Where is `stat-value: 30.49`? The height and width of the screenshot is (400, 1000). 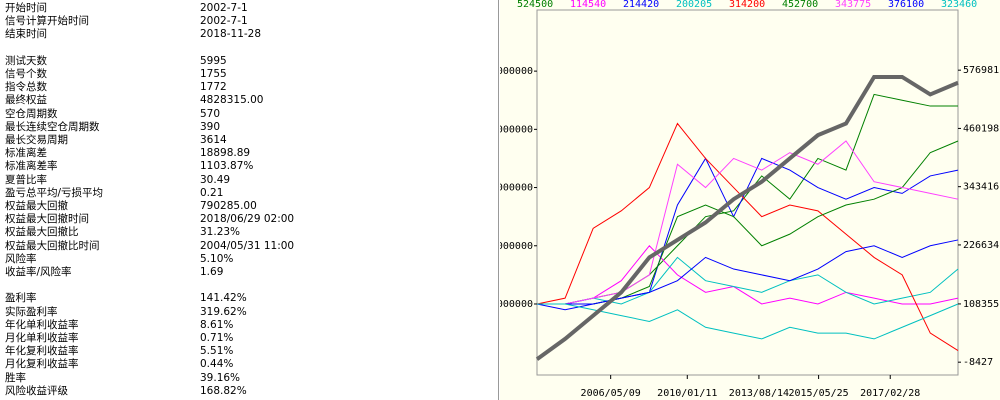
stat-value: 30.49 is located at coordinates (215, 179).